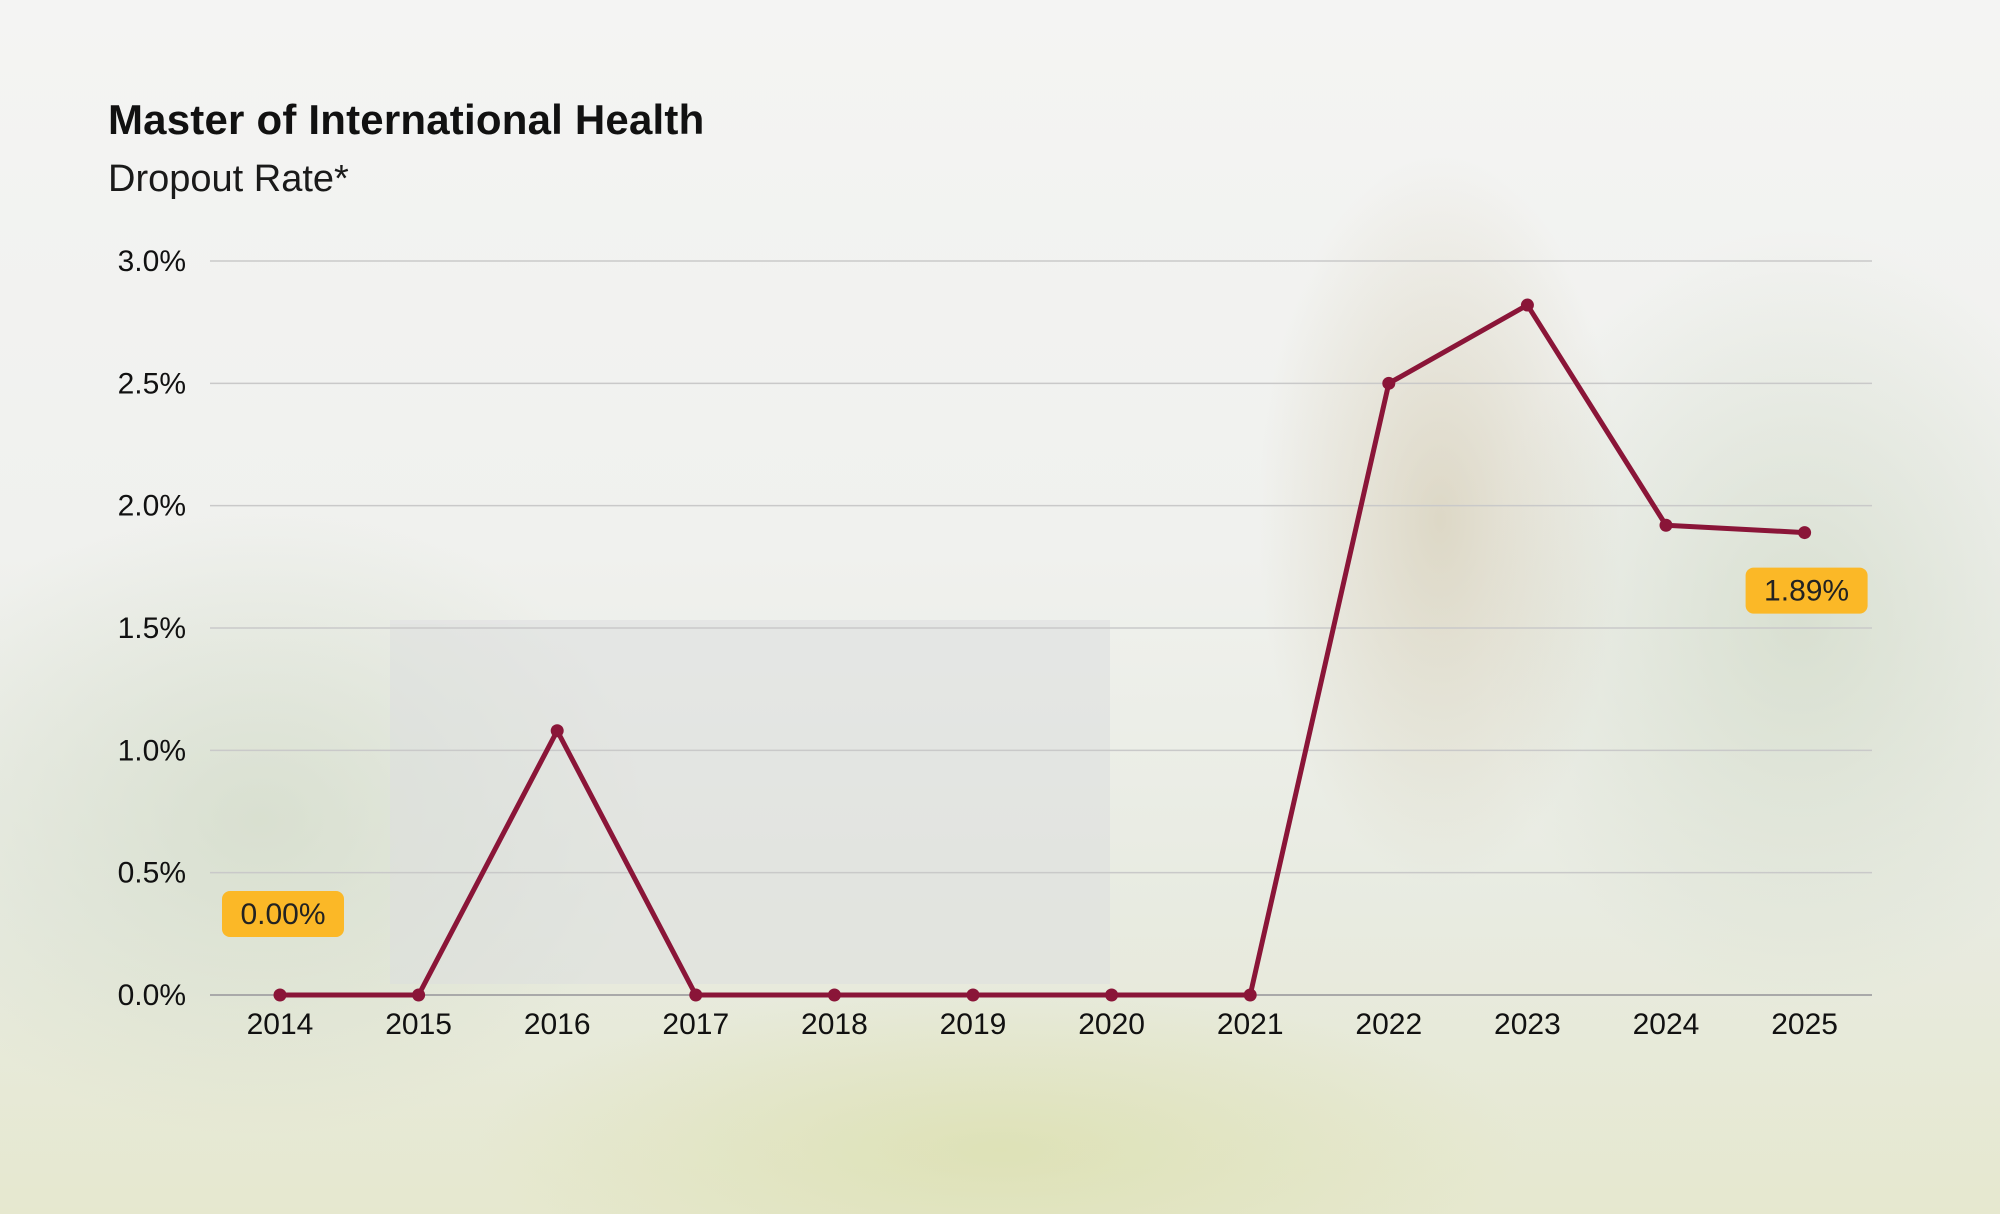 The height and width of the screenshot is (1214, 2000). What do you see at coordinates (152, 383) in the screenshot?
I see `y-tick-label: 2.5%` at bounding box center [152, 383].